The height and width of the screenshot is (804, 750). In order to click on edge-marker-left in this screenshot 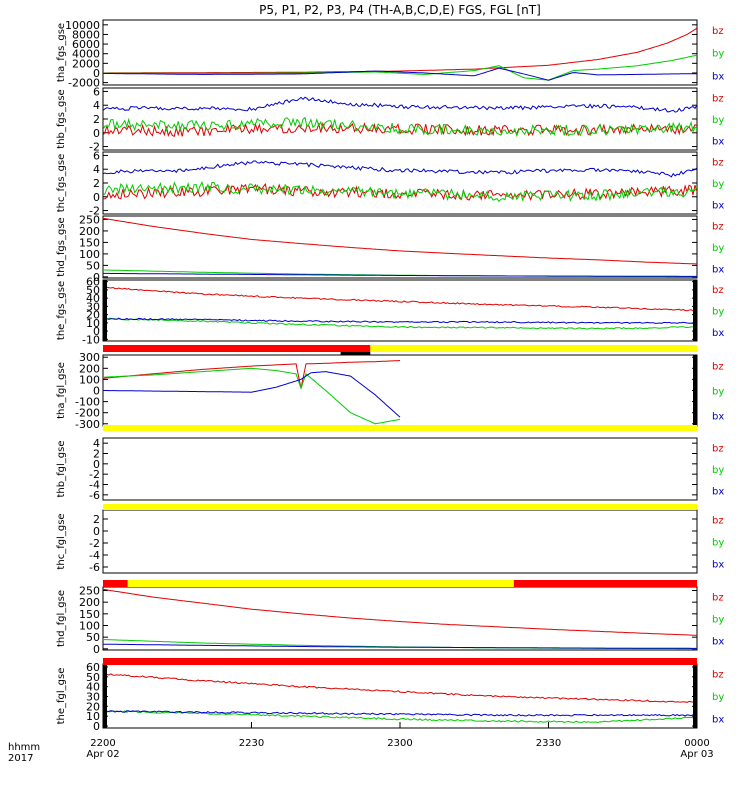, I will do `click(105, 310)`.